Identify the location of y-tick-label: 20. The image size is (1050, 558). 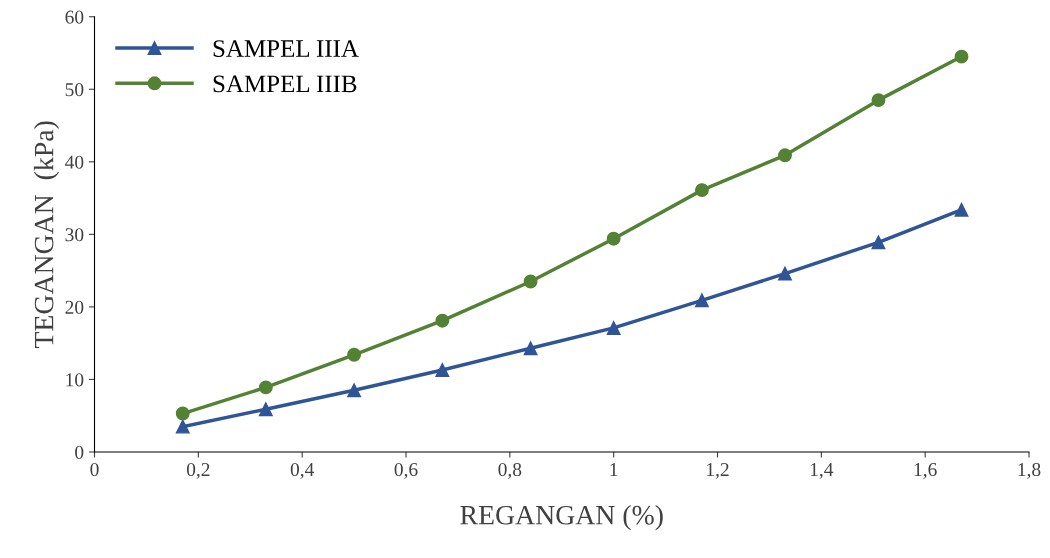
(74, 307).